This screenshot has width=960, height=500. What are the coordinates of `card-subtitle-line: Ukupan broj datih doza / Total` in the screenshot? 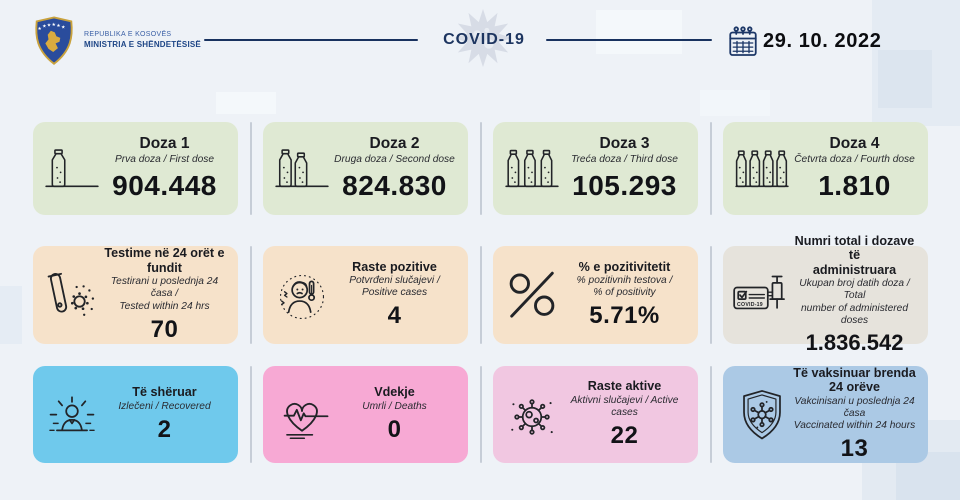 It's located at (854, 290).